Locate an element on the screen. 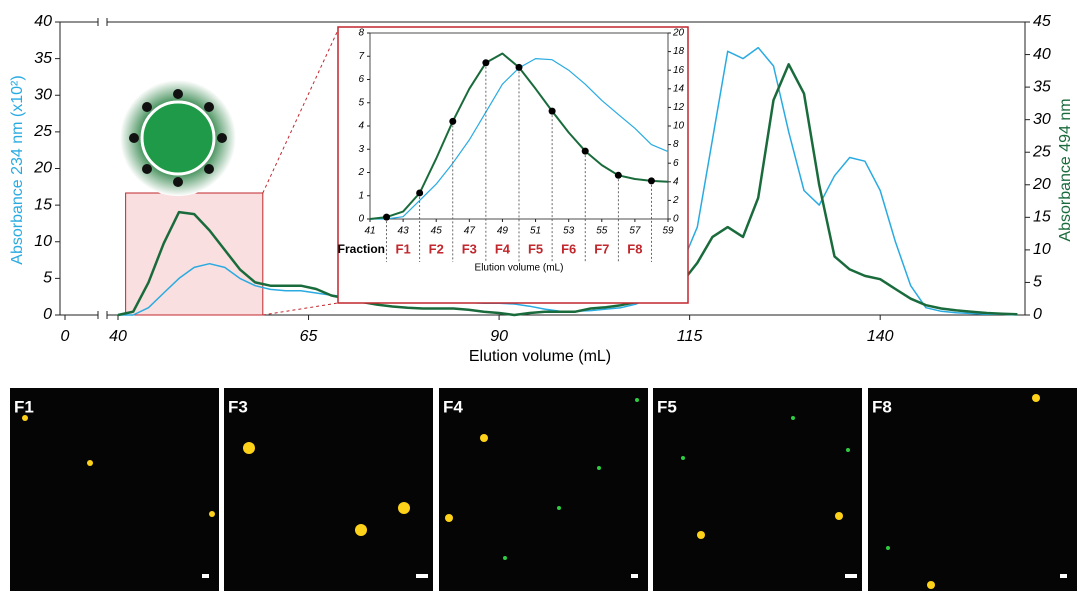 This screenshot has height=591, width=1077. x-tick-label: 140 is located at coordinates (880, 336).